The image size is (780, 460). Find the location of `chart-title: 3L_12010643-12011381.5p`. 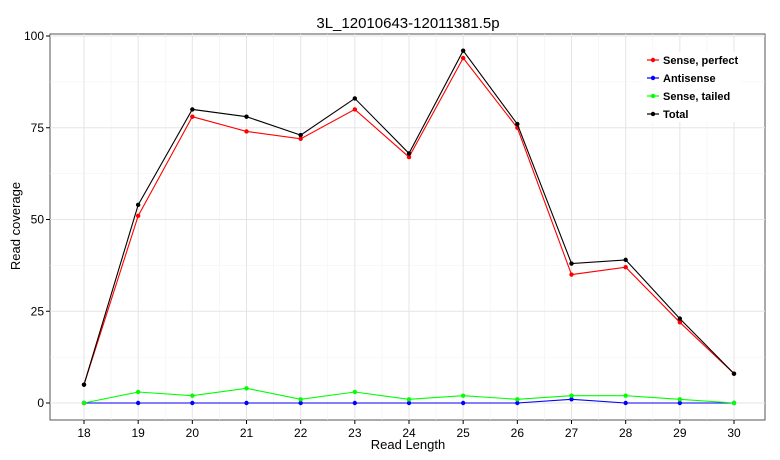

chart-title: 3L_12010643-12011381.5p is located at coordinates (407, 23).